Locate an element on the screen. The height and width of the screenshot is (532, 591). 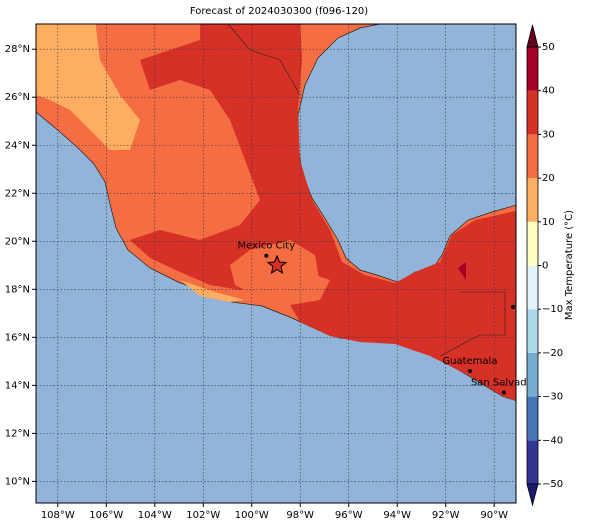
x-tick-label: 90°W is located at coordinates (494, 515).